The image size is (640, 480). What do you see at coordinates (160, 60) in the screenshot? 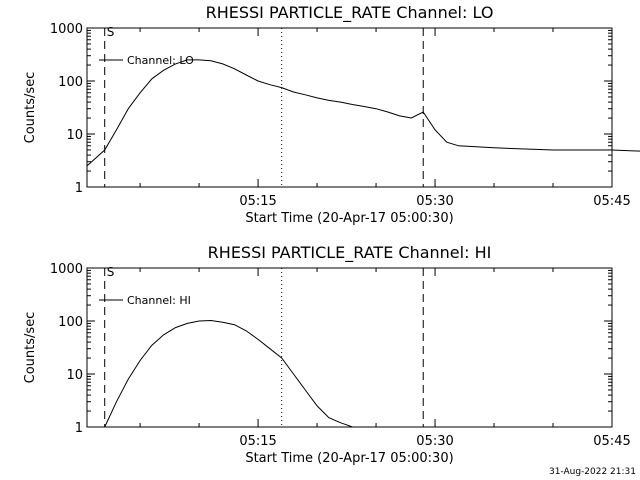
I see `legend-label: Channel: LO` at bounding box center [160, 60].